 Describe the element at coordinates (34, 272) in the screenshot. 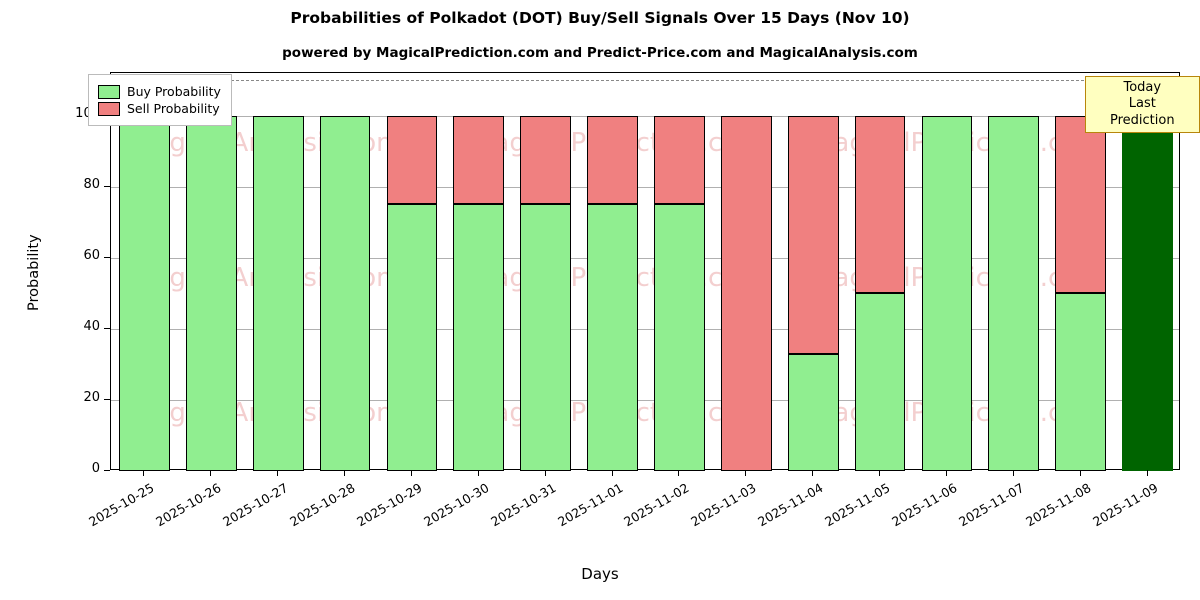

I see `y-axis-label: Probability` at that location.